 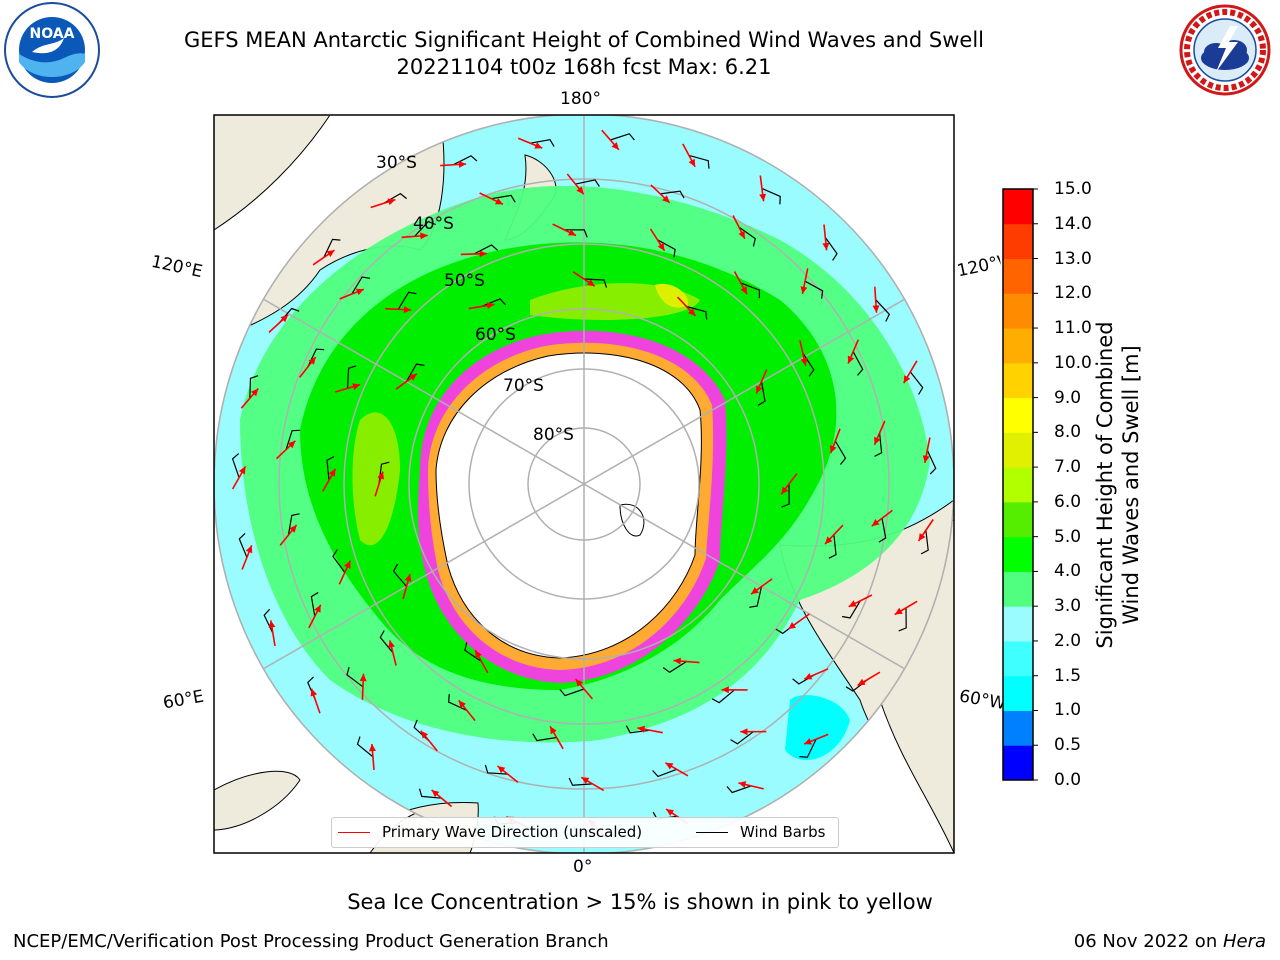 What do you see at coordinates (1068, 467) in the screenshot?
I see `colorbar-tick-label: 7.0` at bounding box center [1068, 467].